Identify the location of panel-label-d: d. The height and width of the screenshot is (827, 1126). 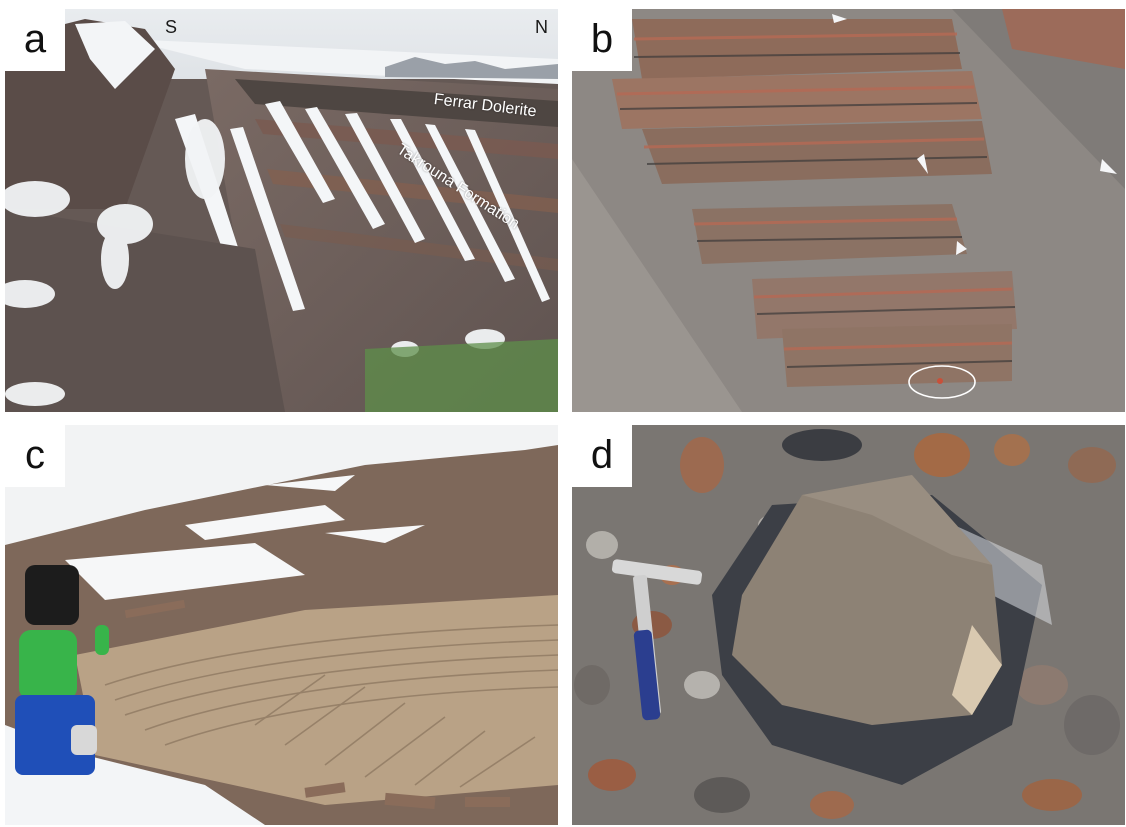
(602, 456).